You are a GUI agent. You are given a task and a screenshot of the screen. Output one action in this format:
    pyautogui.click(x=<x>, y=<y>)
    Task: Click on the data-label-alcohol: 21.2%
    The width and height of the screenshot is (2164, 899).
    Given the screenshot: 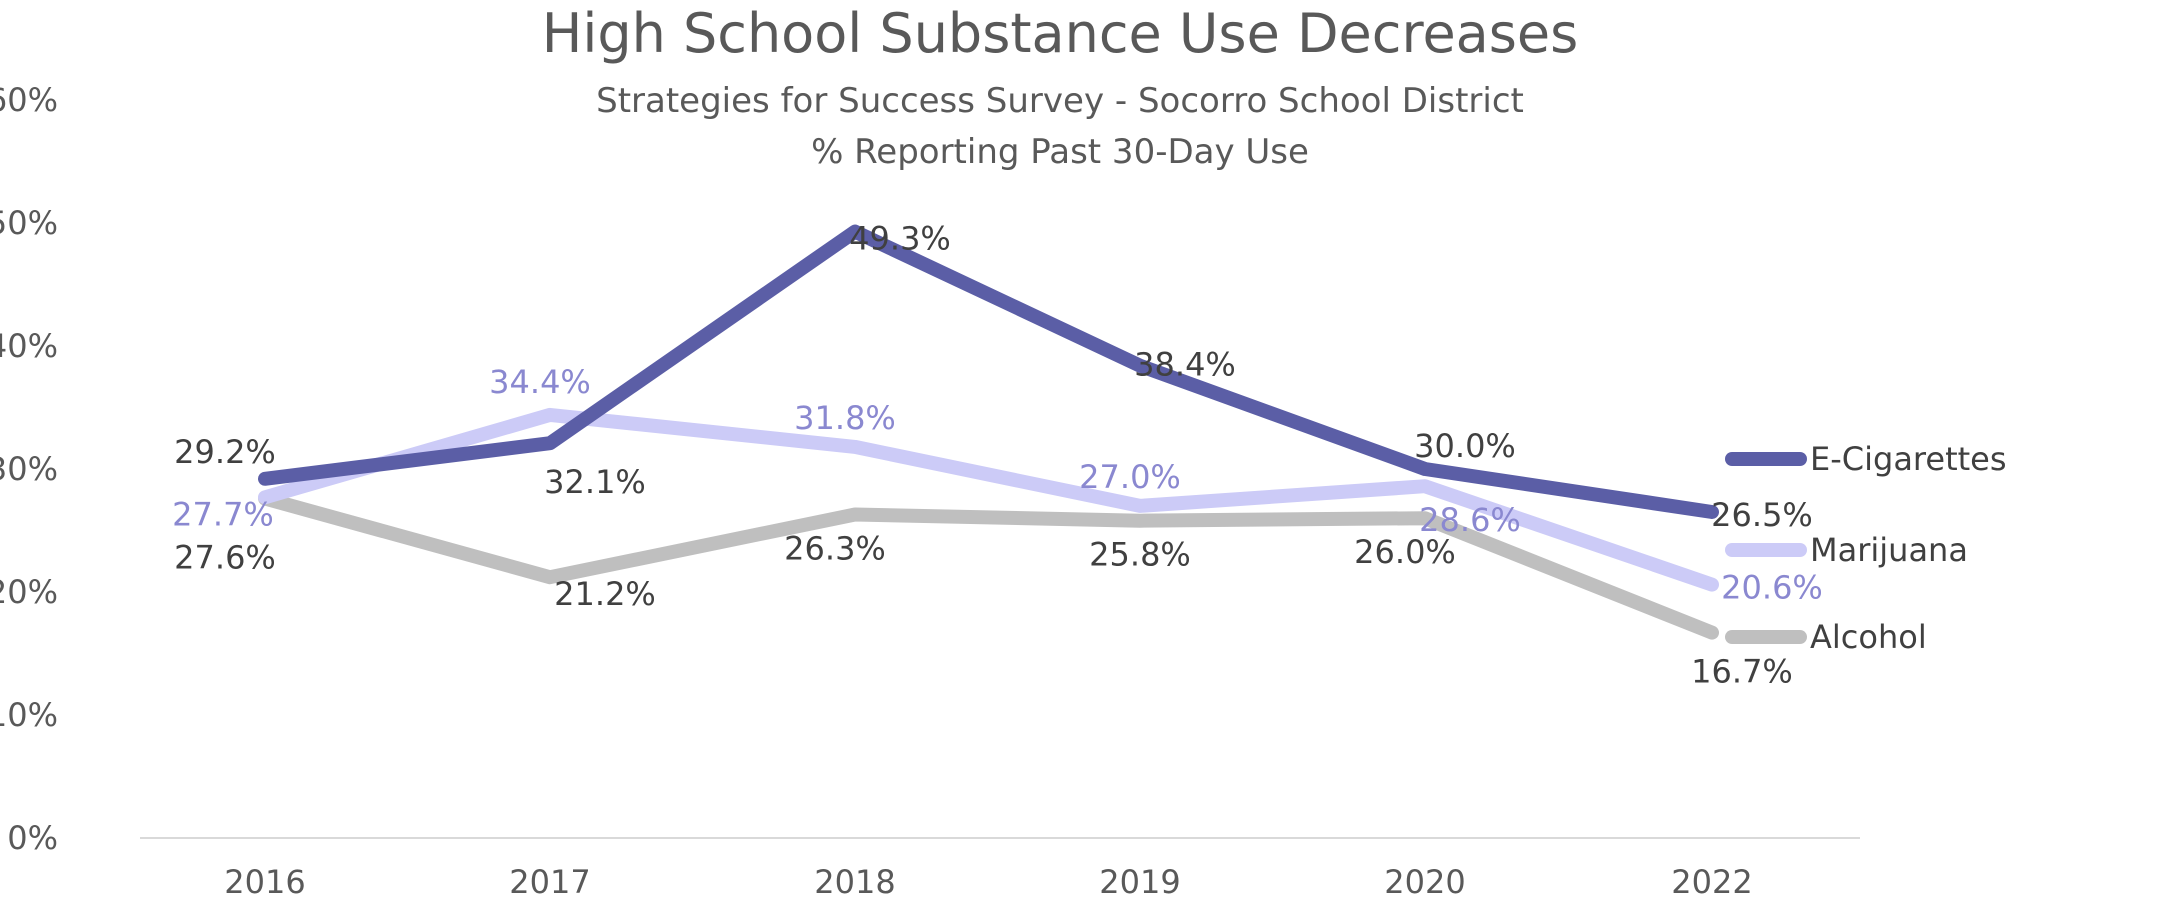 What is the action you would take?
    pyautogui.click(x=605, y=594)
    